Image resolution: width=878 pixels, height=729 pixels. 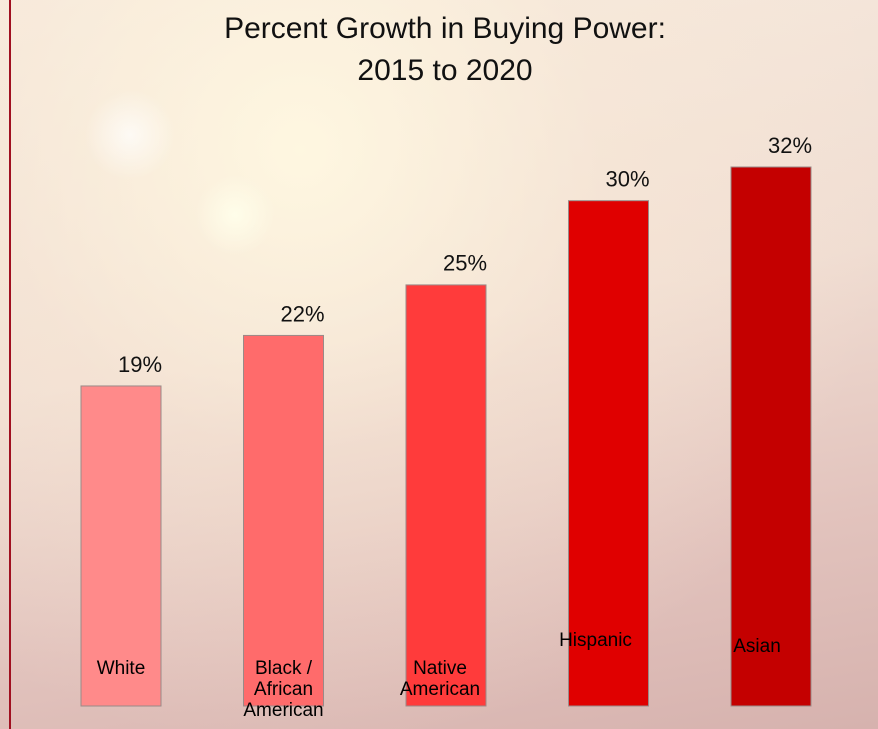 I want to click on data-label: 32%, so click(x=790, y=145).